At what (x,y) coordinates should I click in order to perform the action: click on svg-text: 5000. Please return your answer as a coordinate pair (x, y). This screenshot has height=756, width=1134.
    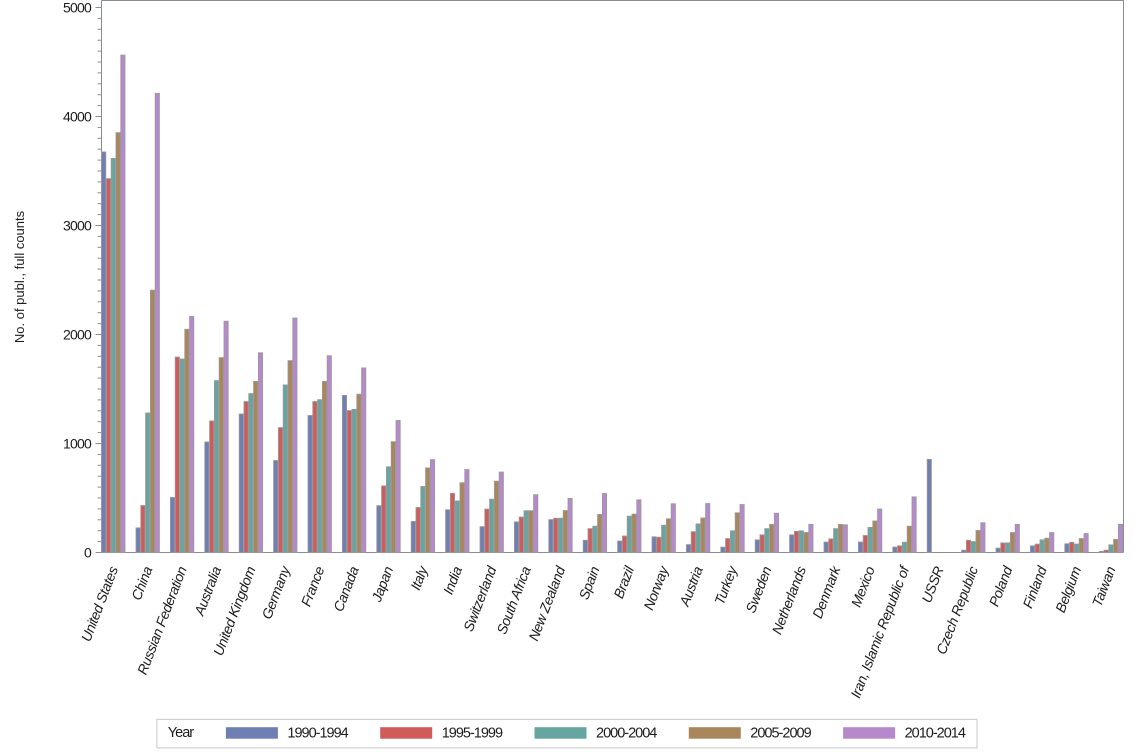
    Looking at the image, I should click on (77, 8).